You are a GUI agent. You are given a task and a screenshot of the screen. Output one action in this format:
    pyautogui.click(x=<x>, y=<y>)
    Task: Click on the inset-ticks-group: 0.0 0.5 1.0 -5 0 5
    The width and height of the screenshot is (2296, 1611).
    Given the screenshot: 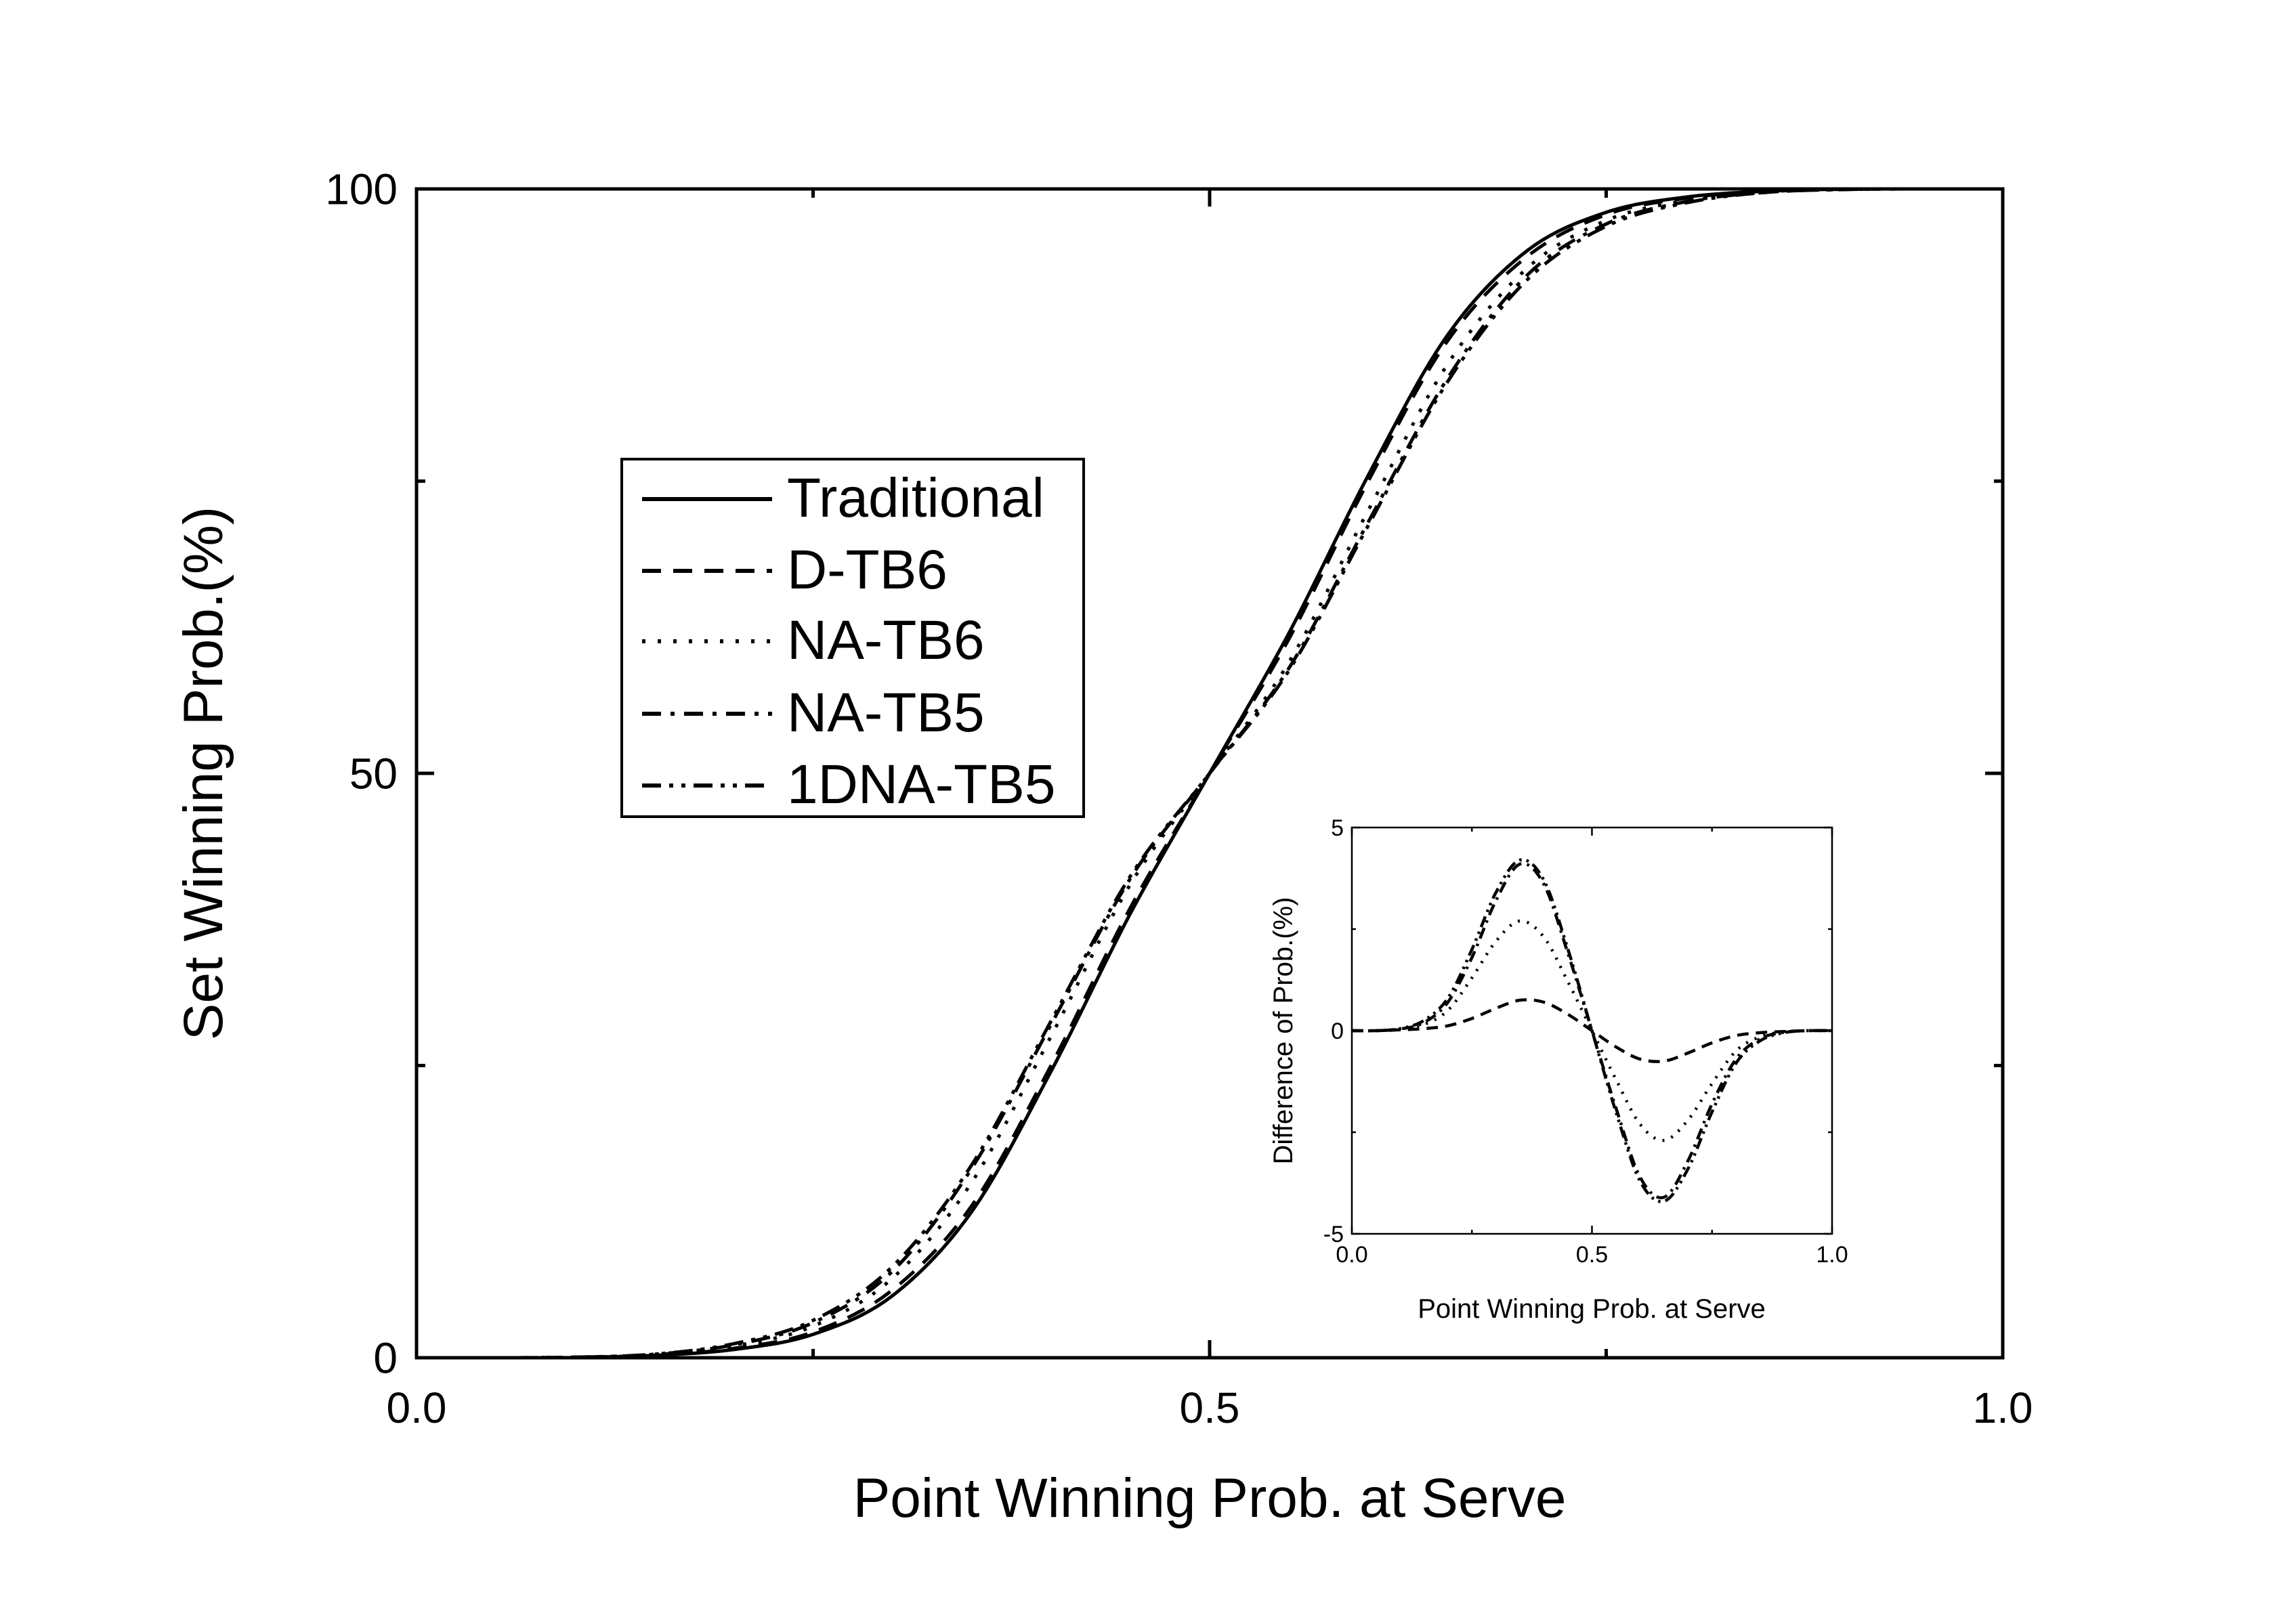 What is the action you would take?
    pyautogui.click(x=1585, y=1041)
    